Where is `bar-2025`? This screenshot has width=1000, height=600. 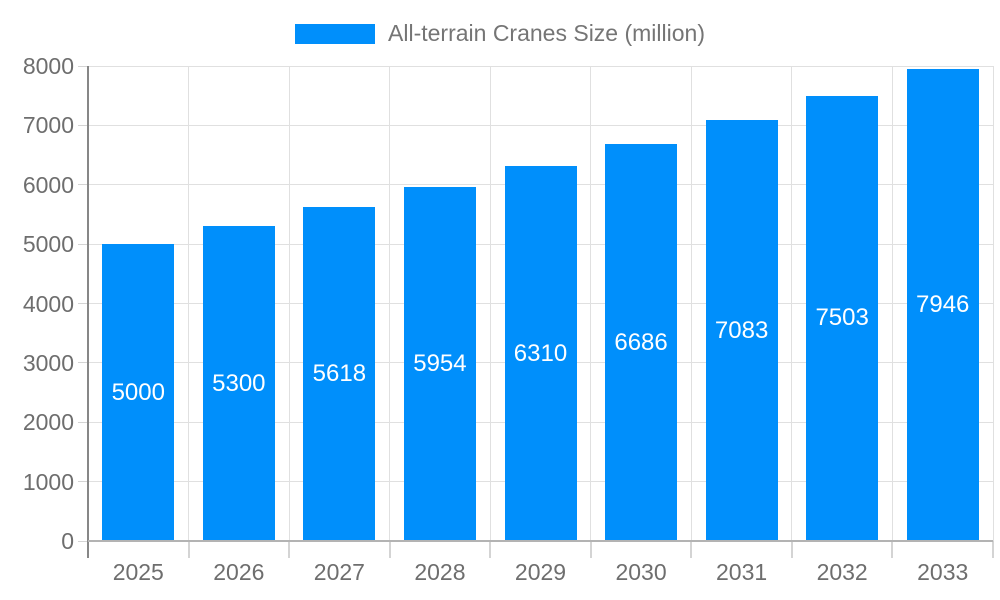
bar-2025 is located at coordinates (138, 392).